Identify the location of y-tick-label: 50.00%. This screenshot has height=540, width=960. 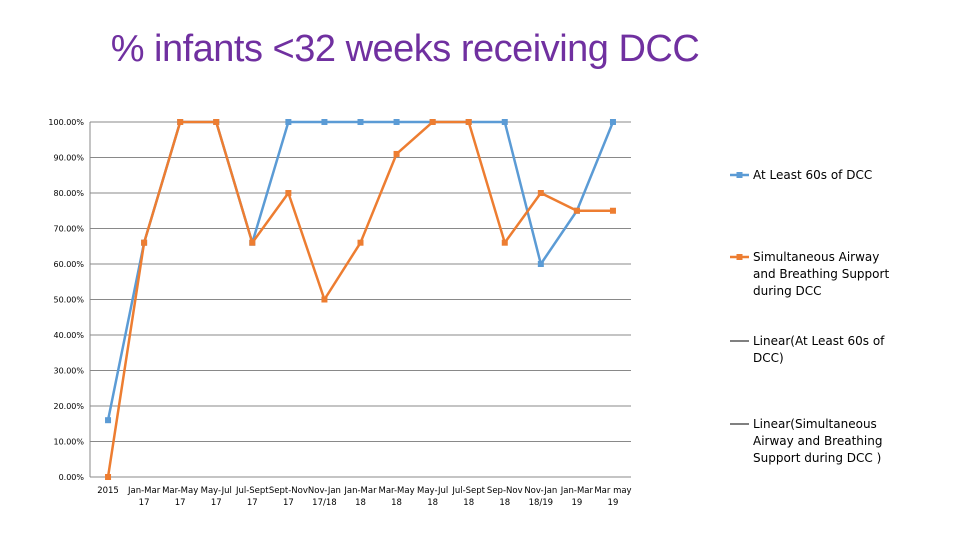
(68, 300).